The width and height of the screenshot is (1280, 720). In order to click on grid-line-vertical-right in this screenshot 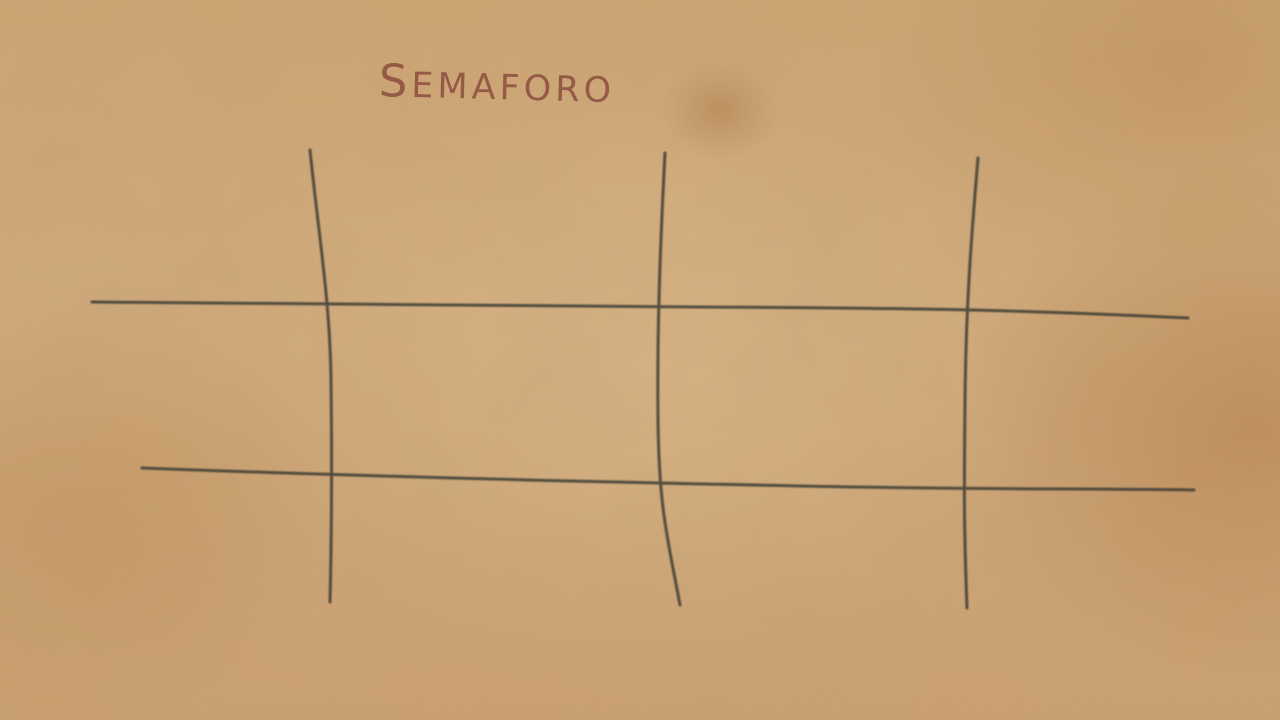, I will do `click(971, 383)`.